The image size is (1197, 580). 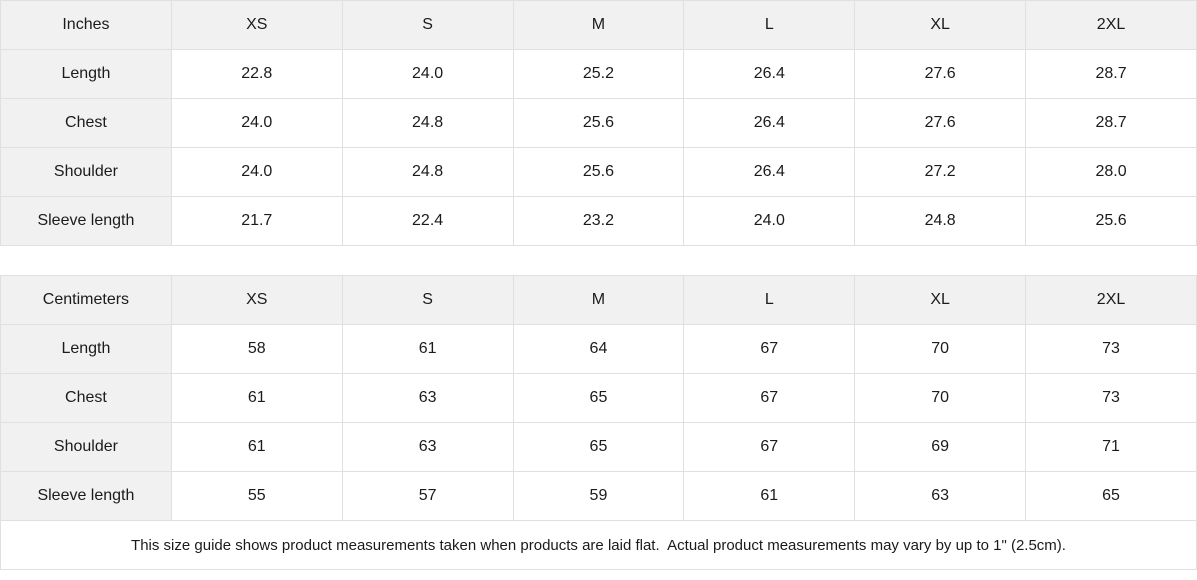 I want to click on measurement-cell: 25.2, so click(x=598, y=74).